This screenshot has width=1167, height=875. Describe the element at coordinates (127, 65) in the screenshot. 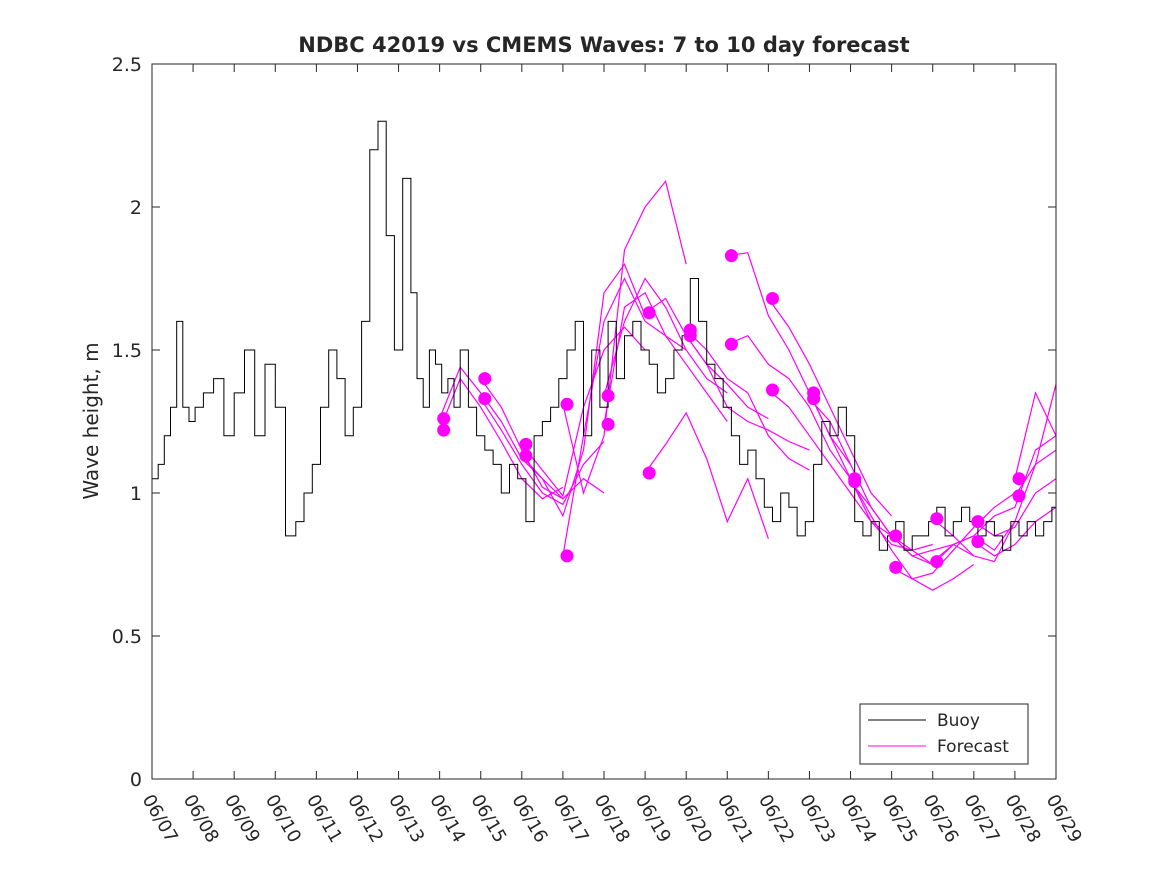

I see `y-tick-label: 2.5` at that location.